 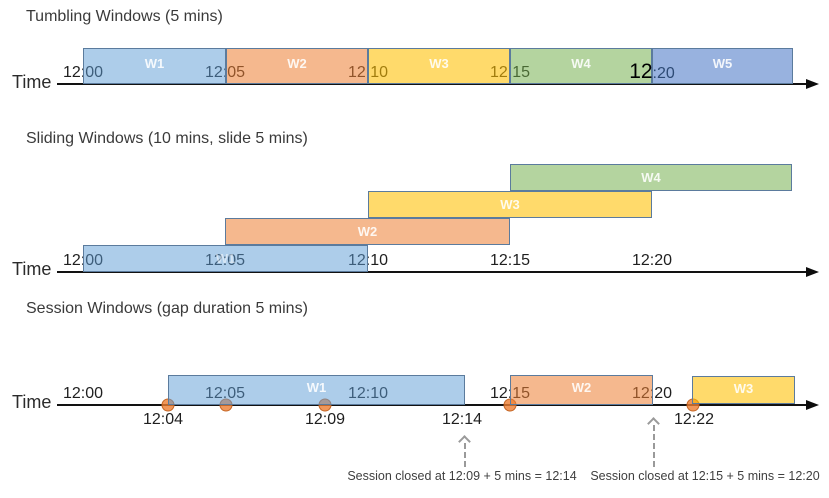 What do you see at coordinates (510, 260) in the screenshot?
I see `tick-label: 12:15` at bounding box center [510, 260].